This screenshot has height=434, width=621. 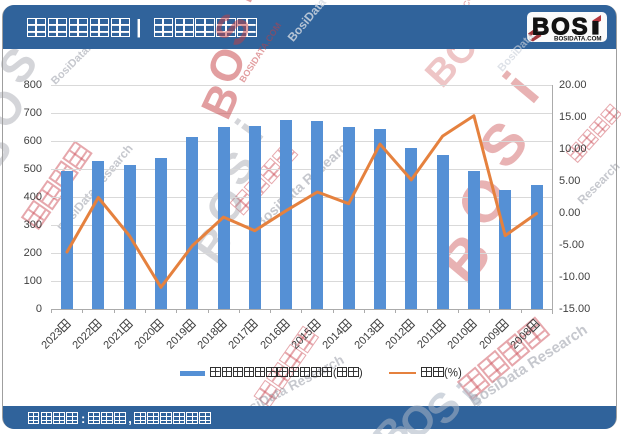 What do you see at coordinates (578, 39) in the screenshot?
I see `svg-text: BOSIDATA.COM` at bounding box center [578, 39].